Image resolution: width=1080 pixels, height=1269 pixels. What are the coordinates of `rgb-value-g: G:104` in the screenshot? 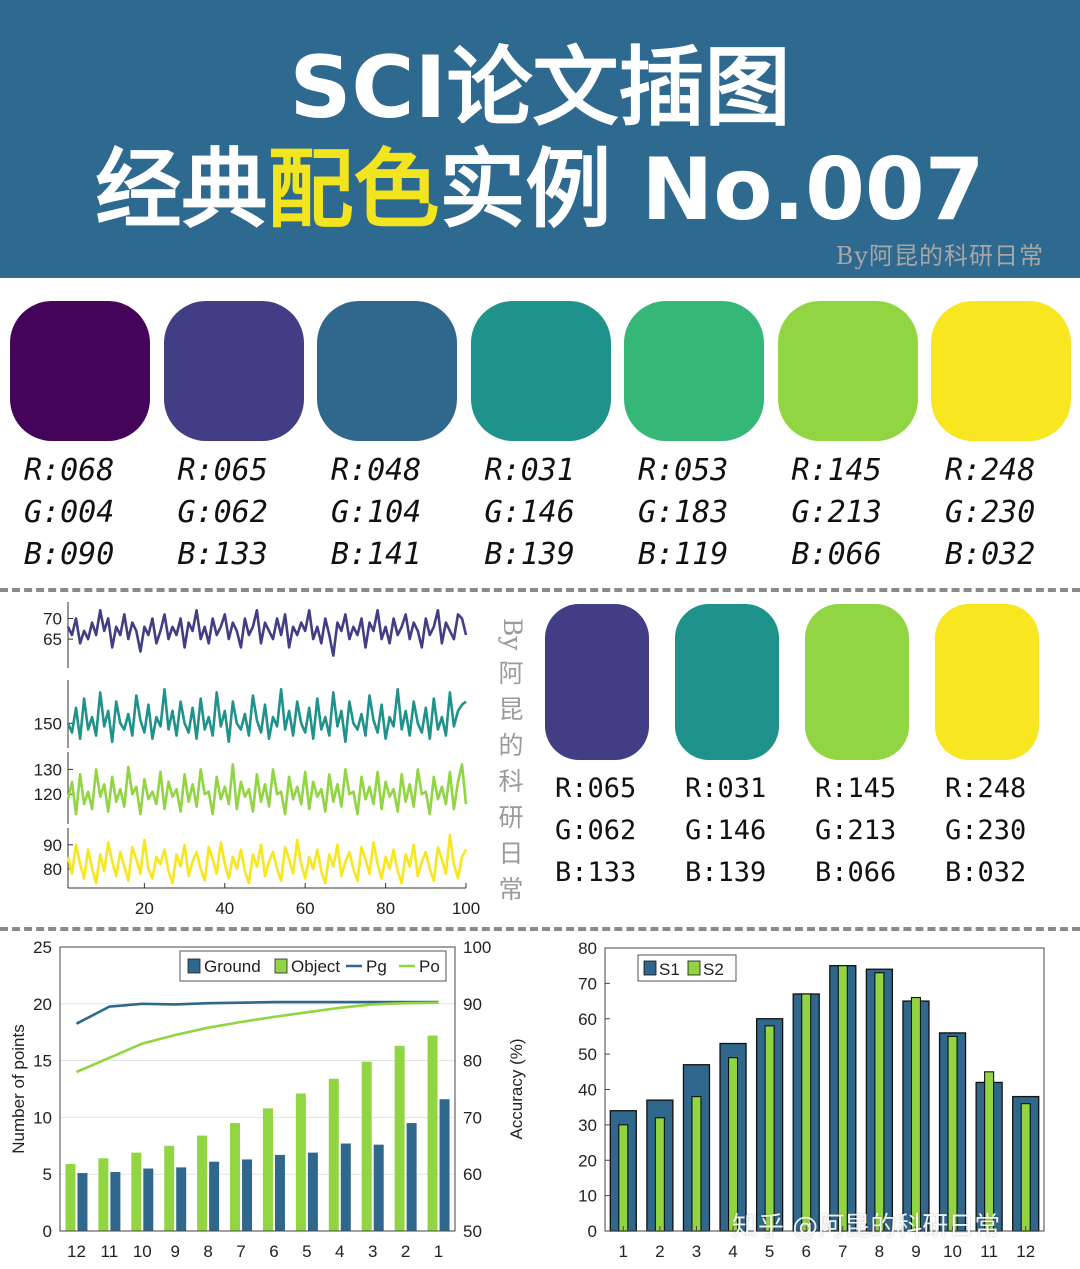 It's located at (376, 512).